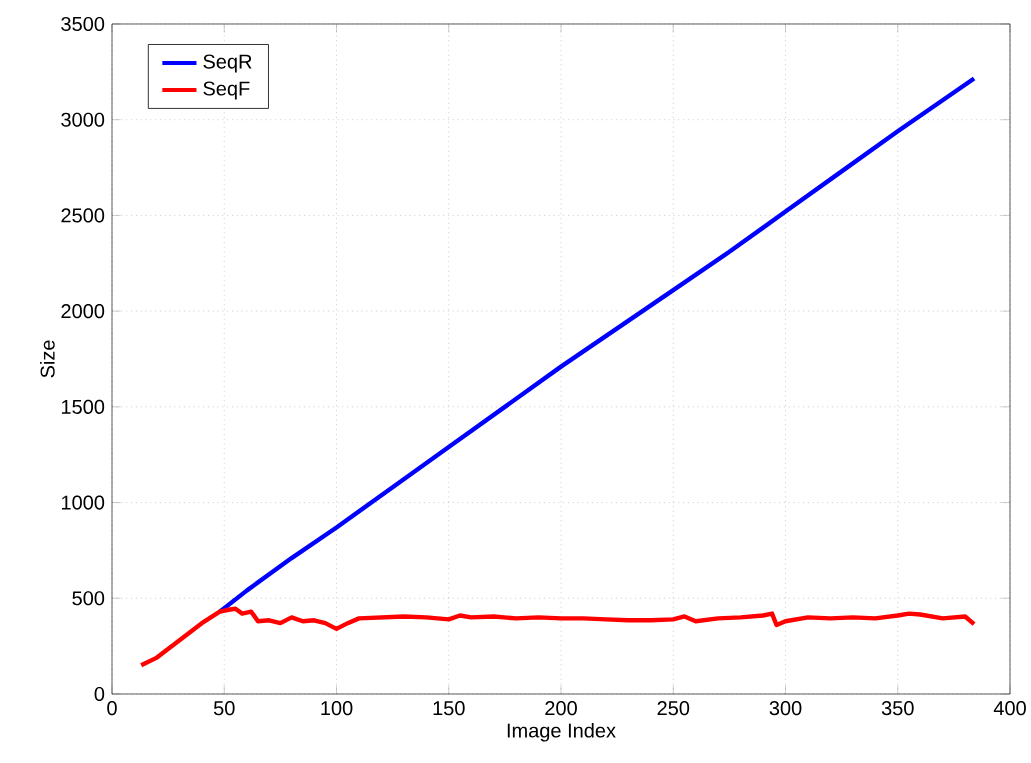 Image resolution: width=1031 pixels, height=763 pixels. What do you see at coordinates (83, 119) in the screenshot?
I see `y-tick-label: 3000` at bounding box center [83, 119].